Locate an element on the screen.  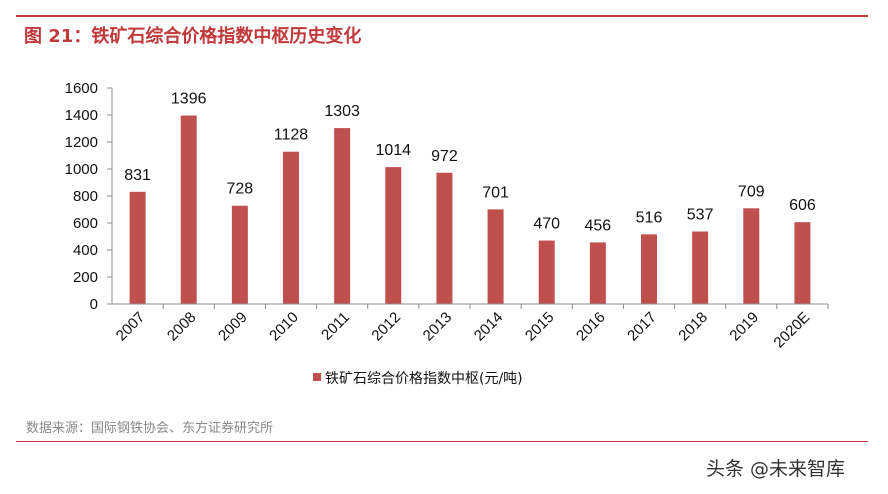
data-label-2012: 1014 is located at coordinates (393, 150).